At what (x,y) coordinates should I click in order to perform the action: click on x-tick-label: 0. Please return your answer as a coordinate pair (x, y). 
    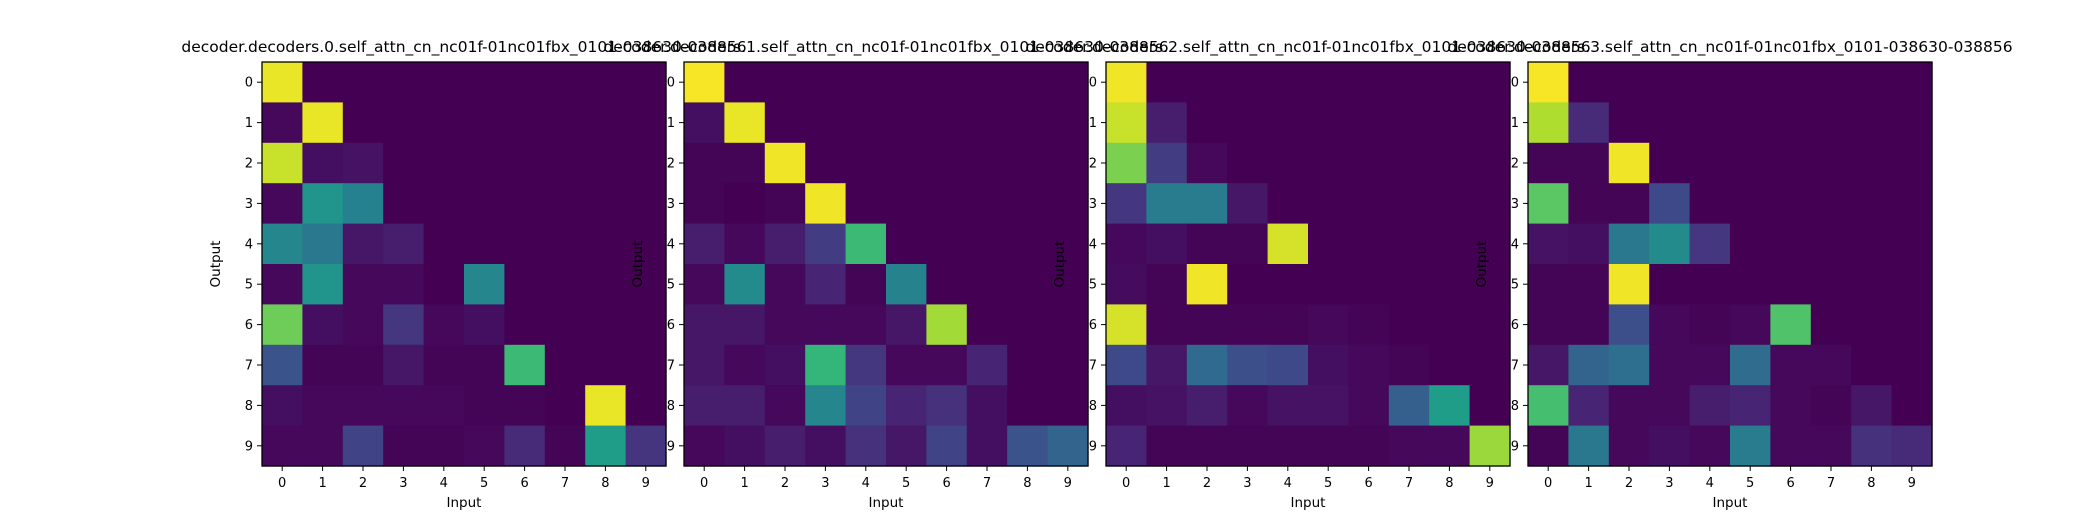
    Looking at the image, I should click on (704, 483).